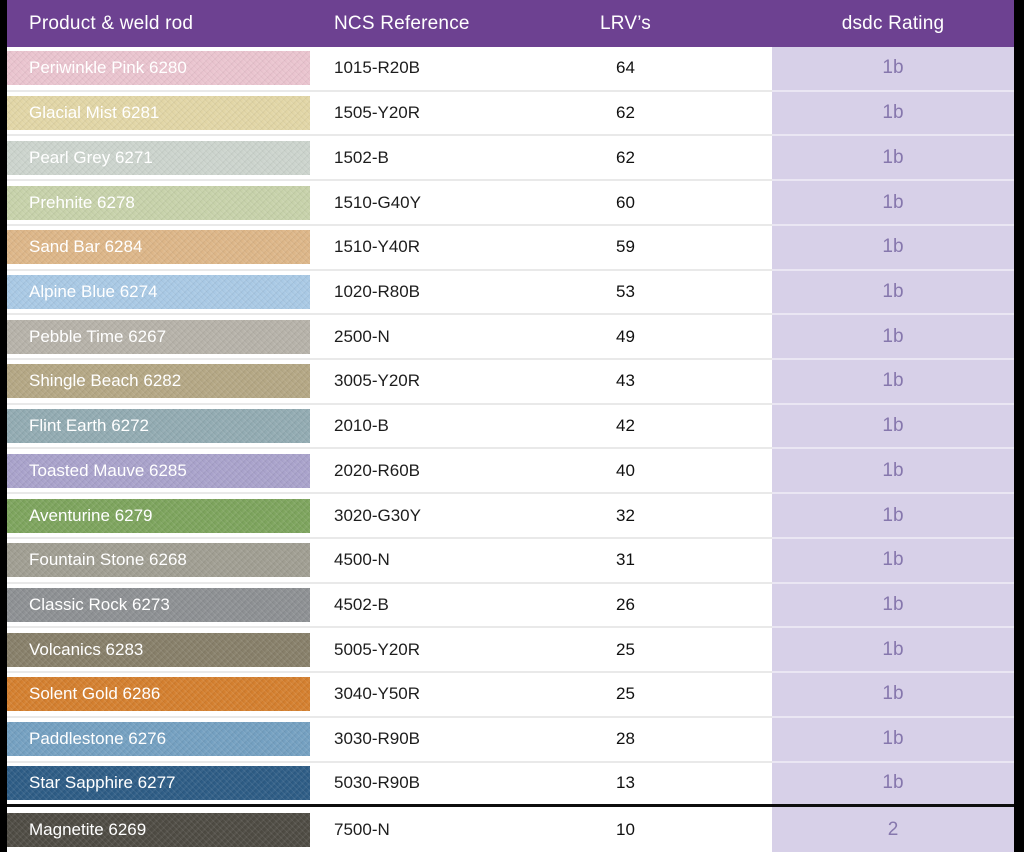 The image size is (1024, 852). What do you see at coordinates (510, 740) in the screenshot?
I see `table-row: Paddlestone 6276 3030-R90B 28 1b` at bounding box center [510, 740].